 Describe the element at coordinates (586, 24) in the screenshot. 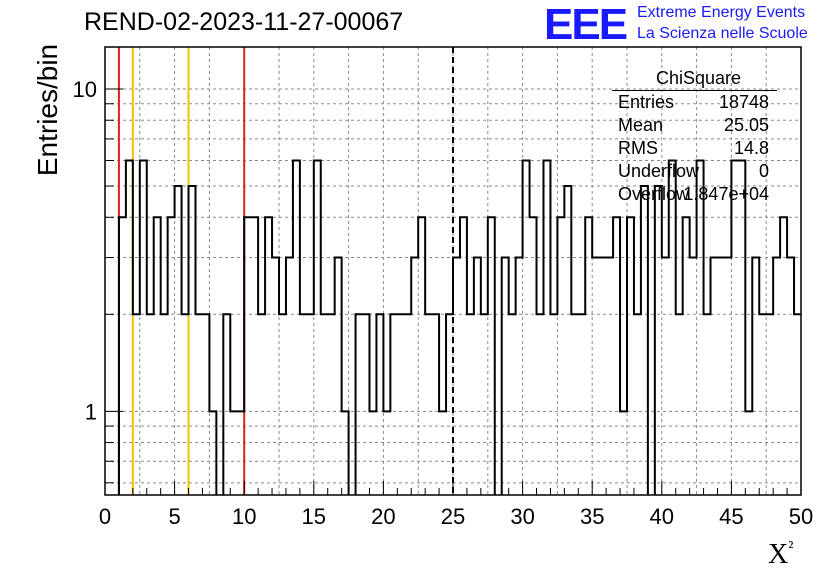

I see `eee-logo: EEE` at that location.